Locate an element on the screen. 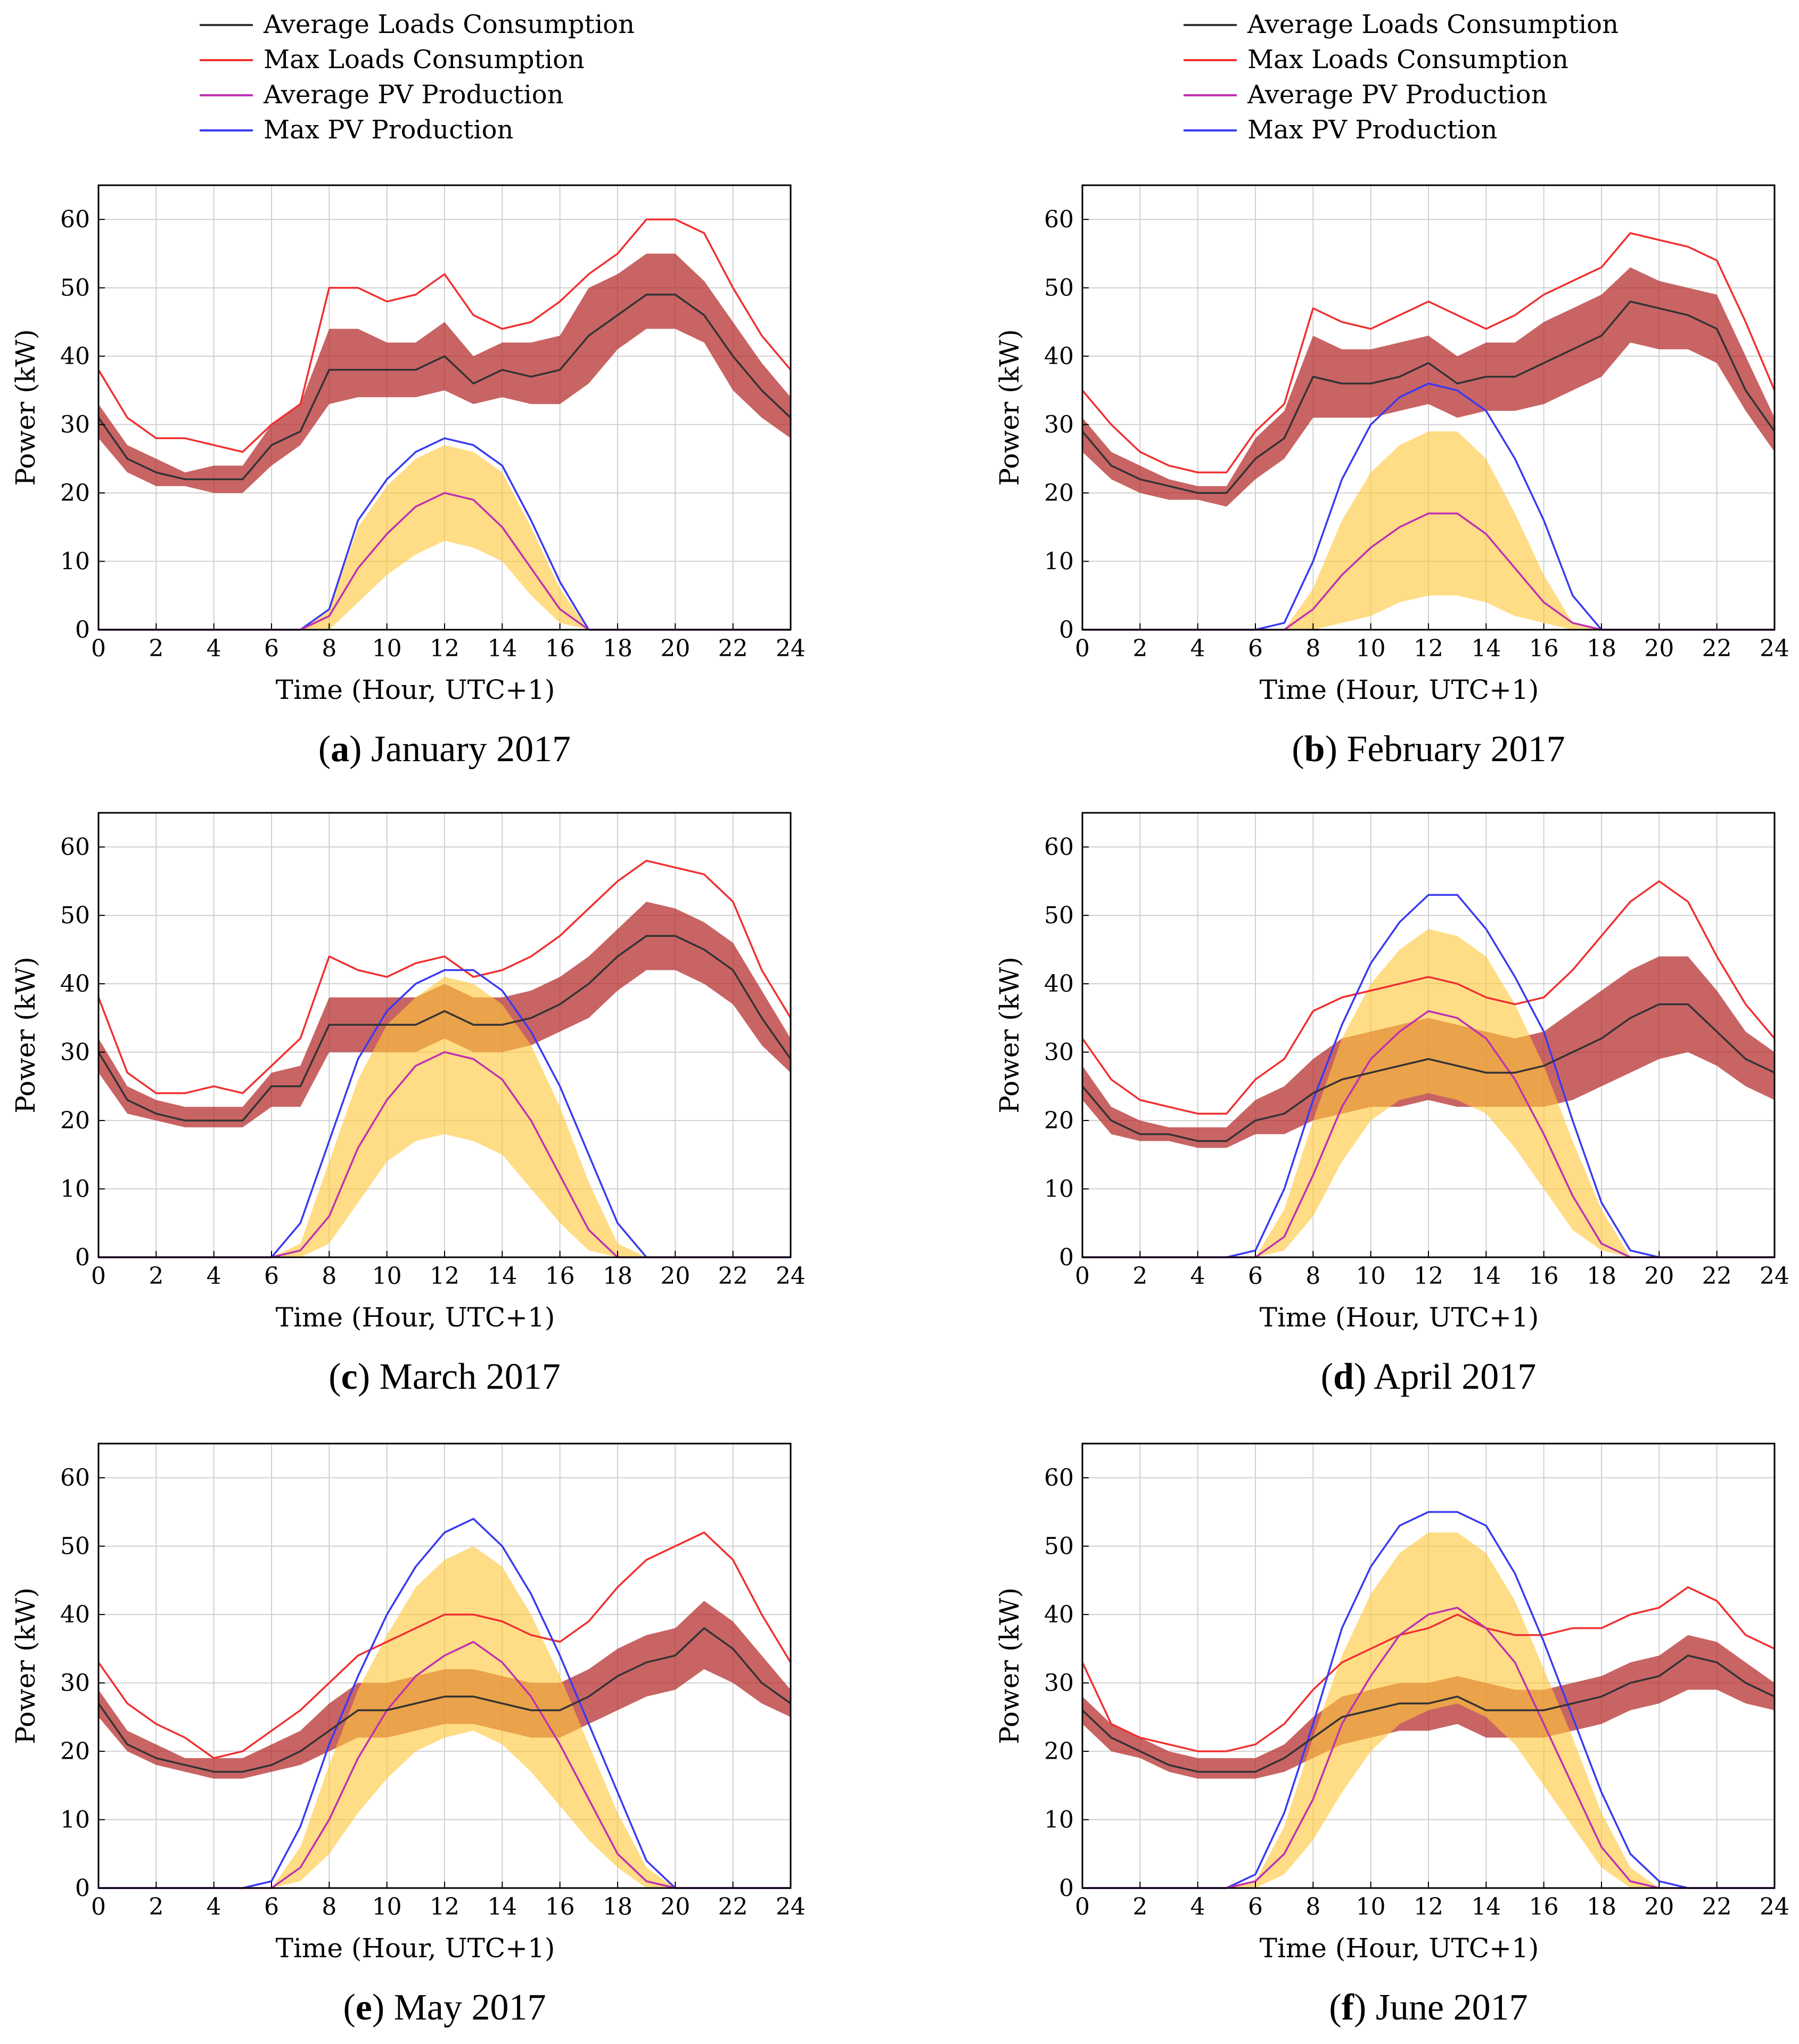  loads-band-area is located at coordinates (1428, 387).